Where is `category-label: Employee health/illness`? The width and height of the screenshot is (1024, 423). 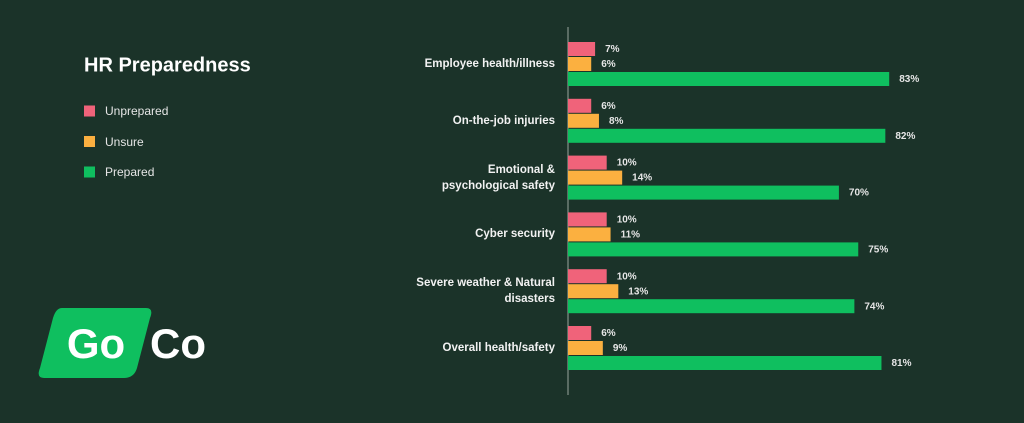
category-label: Employee health/illness is located at coordinates (489, 64).